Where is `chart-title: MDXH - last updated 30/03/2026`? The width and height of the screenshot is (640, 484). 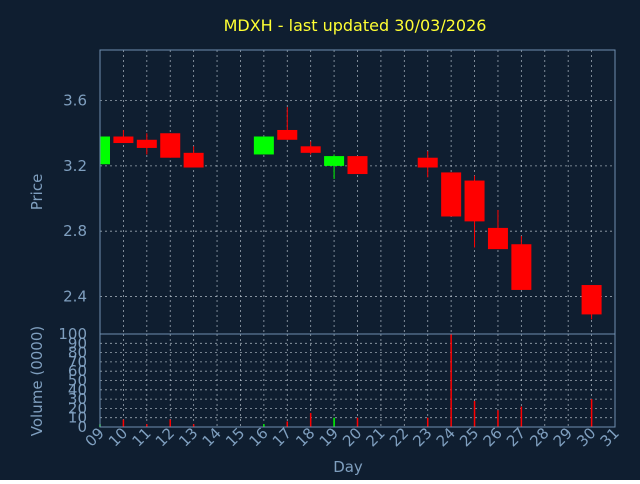
chart-title: MDXH - last updated 30/03/2026 is located at coordinates (355, 25).